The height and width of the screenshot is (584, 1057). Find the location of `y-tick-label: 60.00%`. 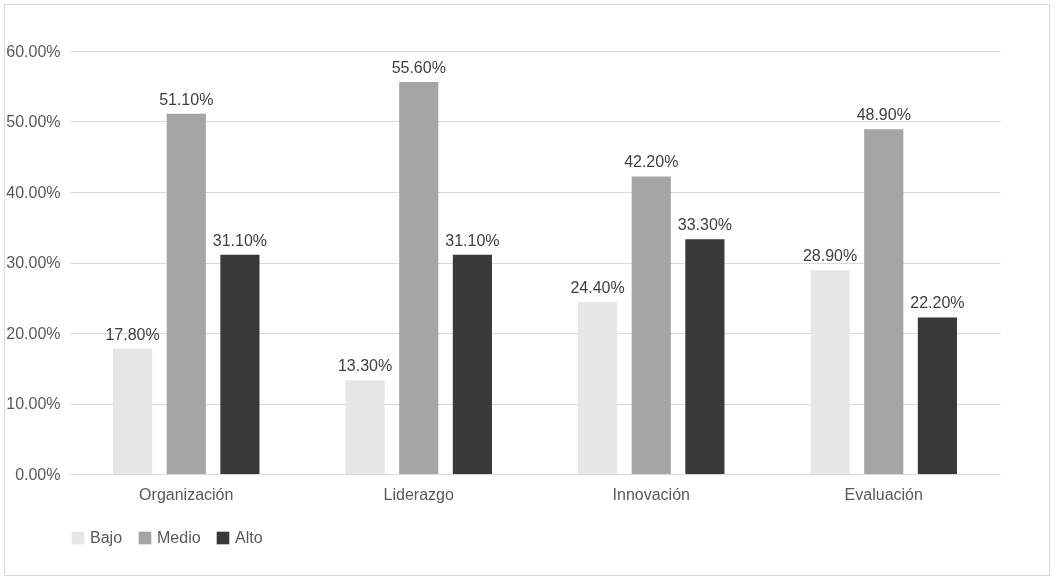

y-tick-label: 60.00% is located at coordinates (33, 51).